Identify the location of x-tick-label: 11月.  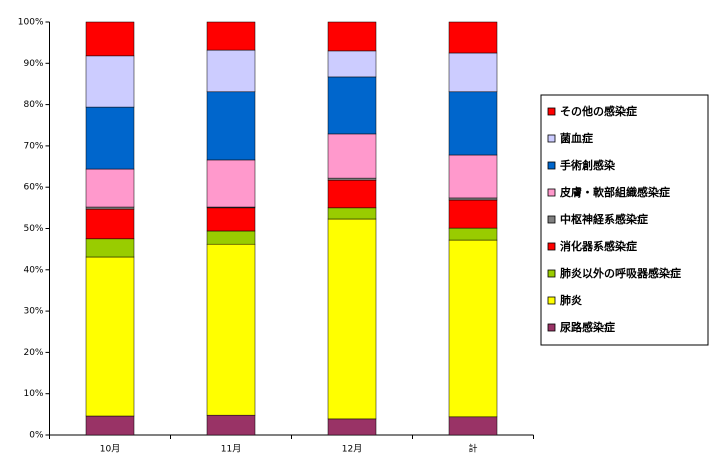
(231, 449).